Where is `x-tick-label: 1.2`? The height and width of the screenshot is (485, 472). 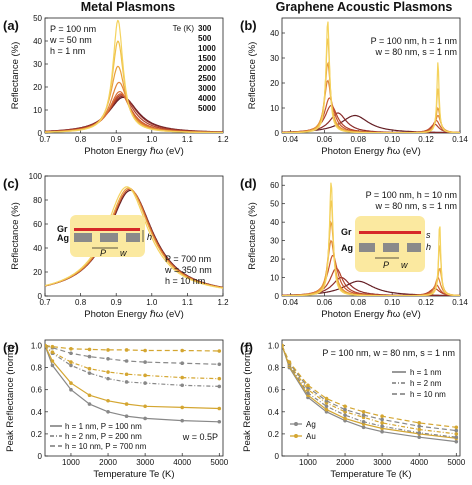
x-tick-label: 1.2 is located at coordinates (223, 302).